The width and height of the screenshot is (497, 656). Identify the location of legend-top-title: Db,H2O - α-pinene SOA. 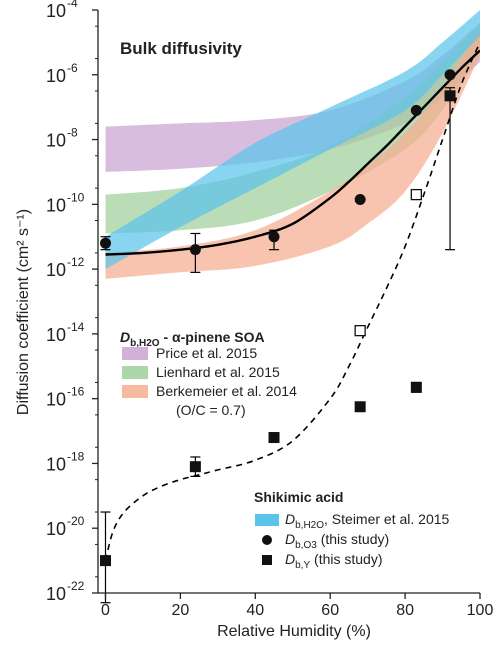
(192, 339).